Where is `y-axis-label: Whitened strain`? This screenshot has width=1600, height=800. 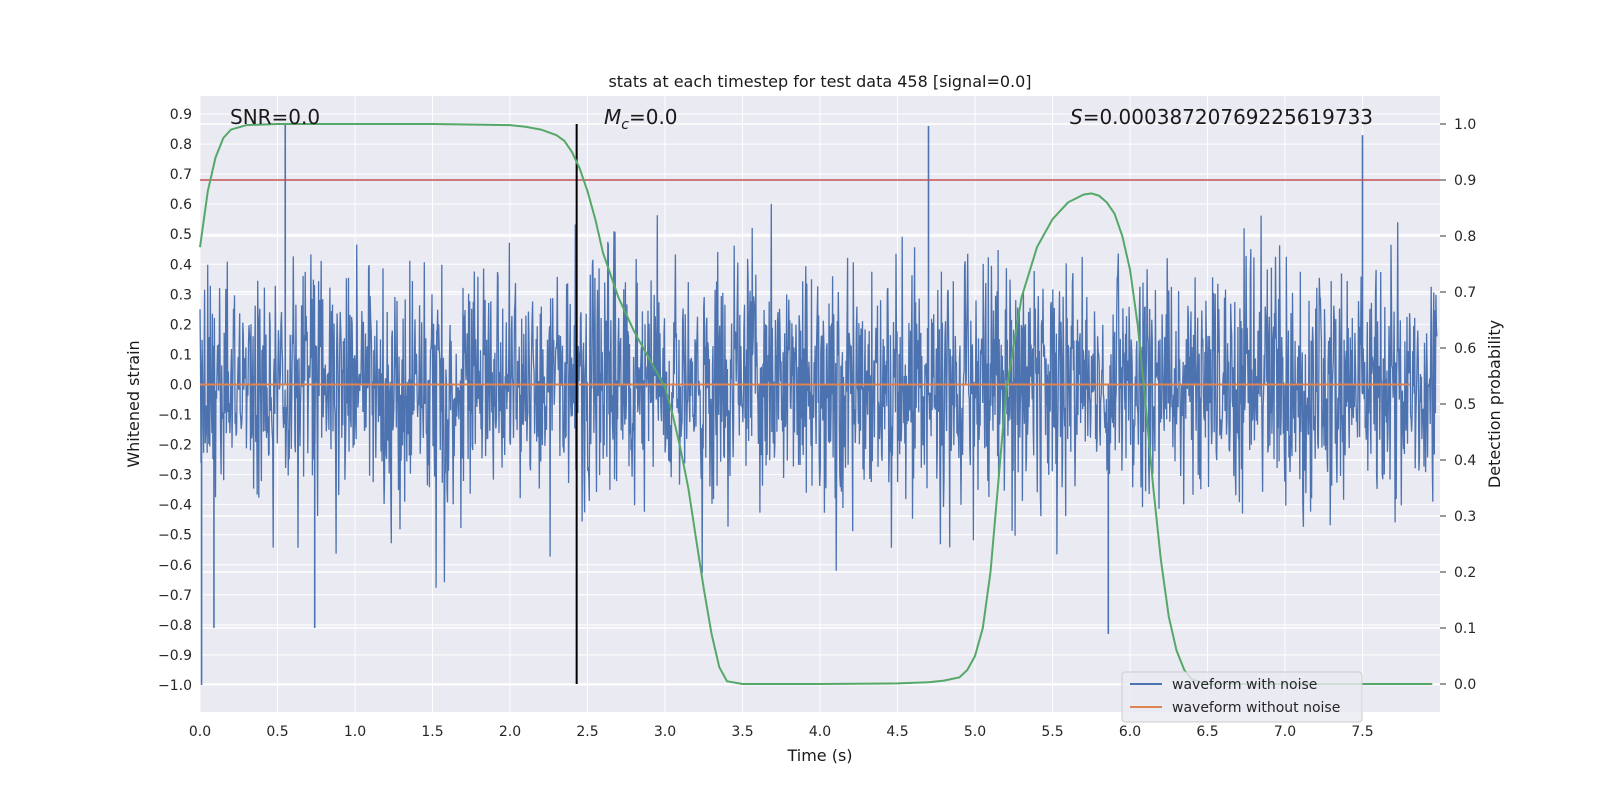
y-axis-label: Whitened strain is located at coordinates (133, 403).